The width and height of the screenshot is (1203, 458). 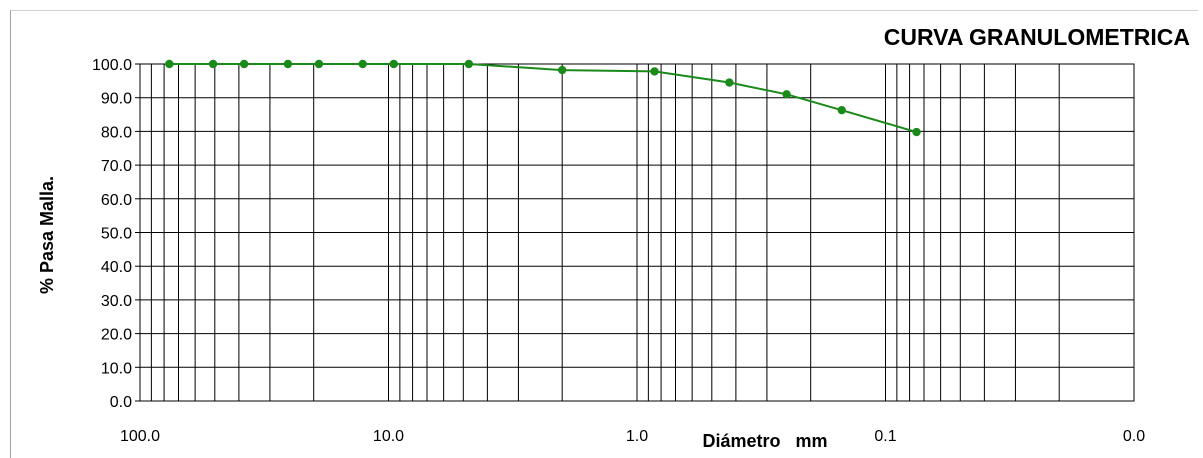 I want to click on y-tick-label: 20.0, so click(x=116, y=335).